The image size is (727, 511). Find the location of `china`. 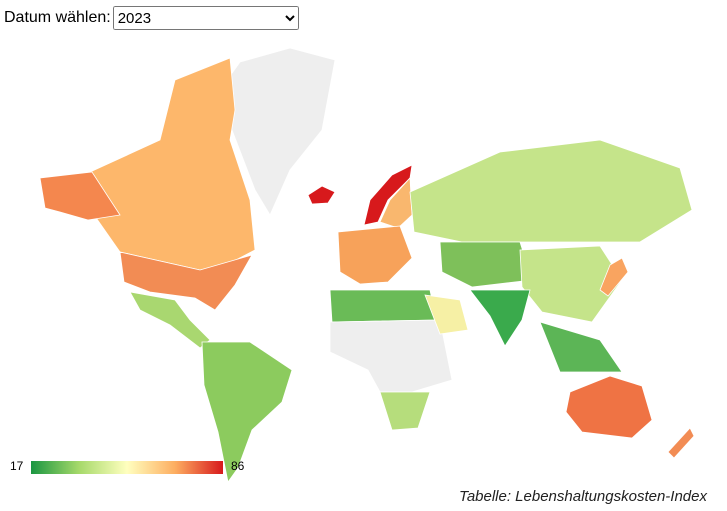

china is located at coordinates (571, 284).